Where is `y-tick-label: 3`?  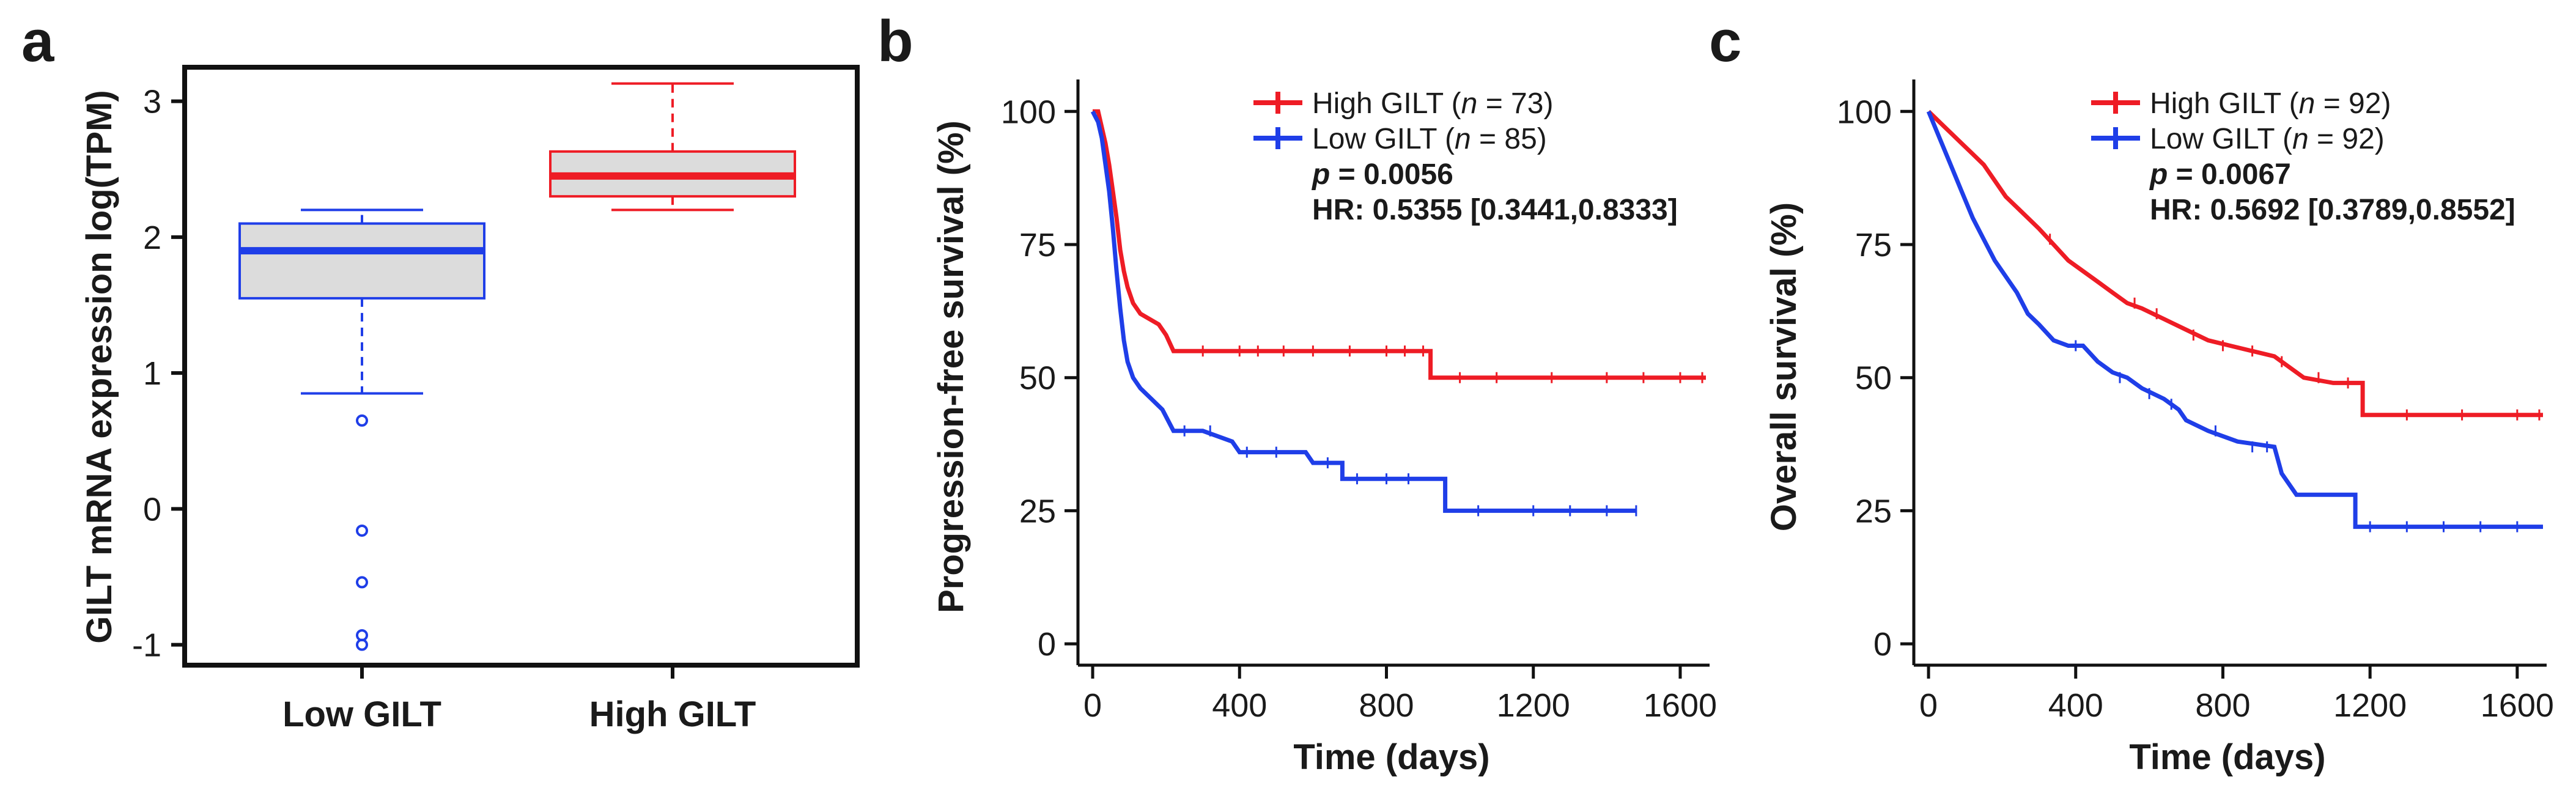 y-tick-label: 3 is located at coordinates (152, 102).